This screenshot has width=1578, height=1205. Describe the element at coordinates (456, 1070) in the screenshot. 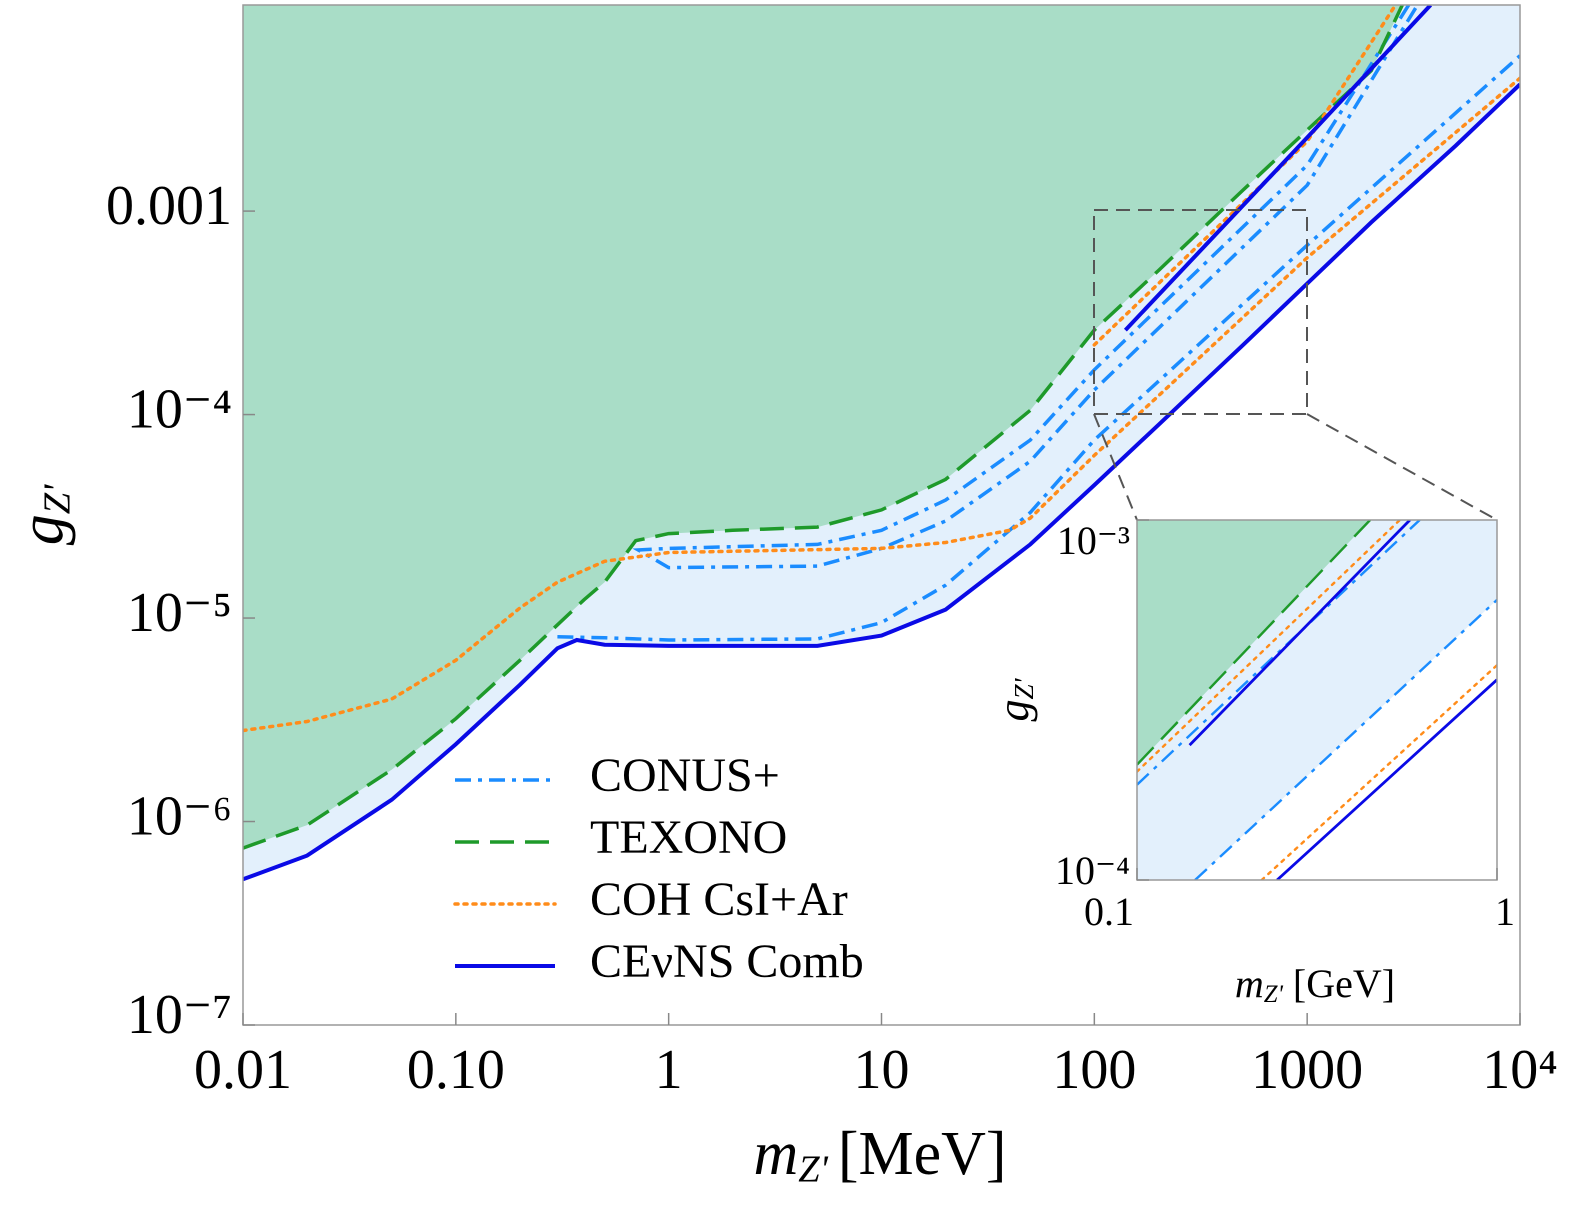

I see `x-tick-label: 0.10` at that location.